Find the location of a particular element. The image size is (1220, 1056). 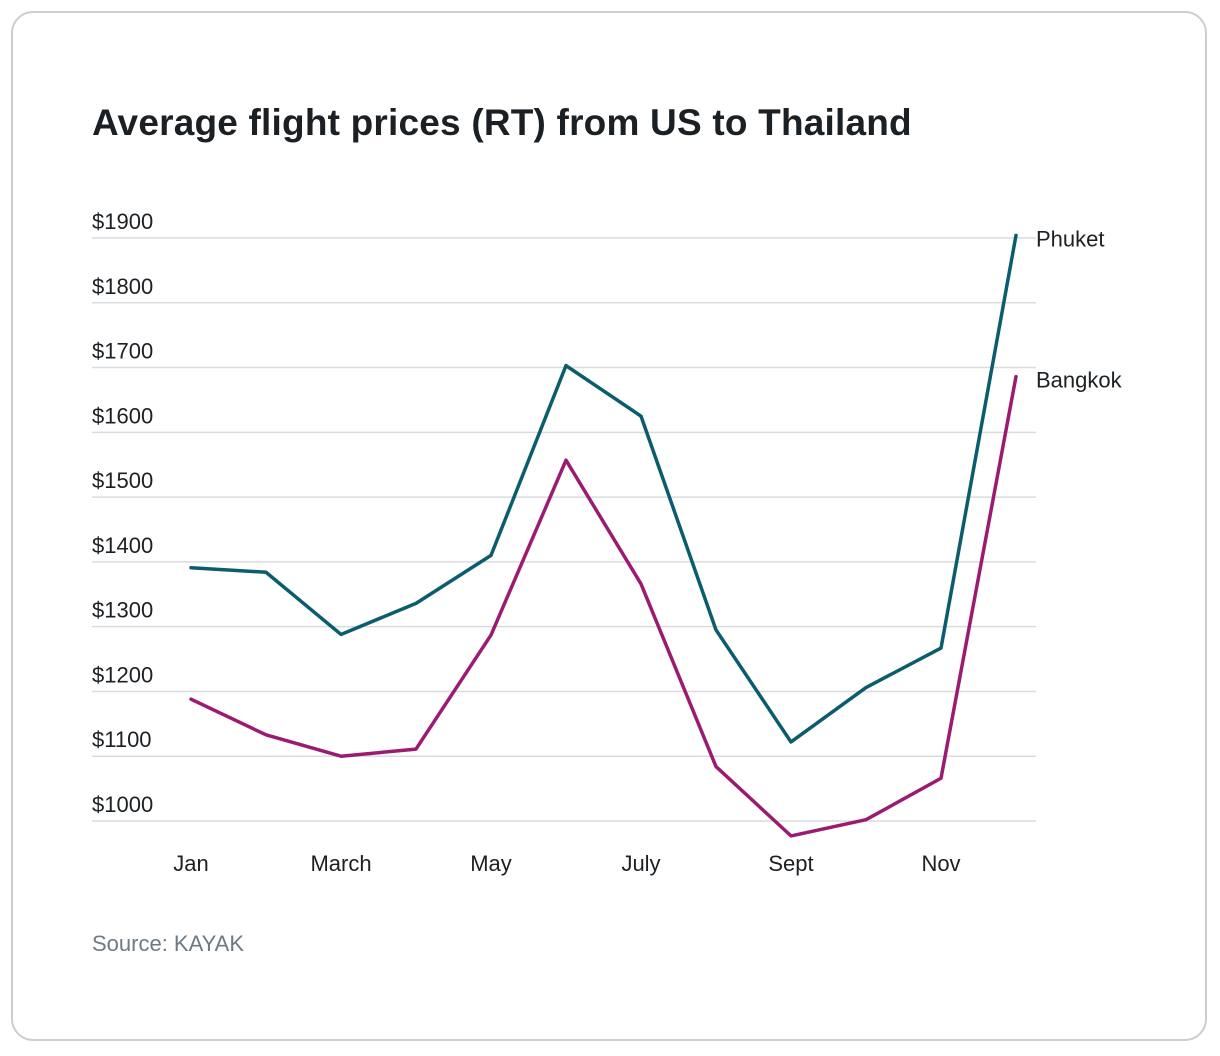

y-tick-label: $1600 is located at coordinates (122, 415).